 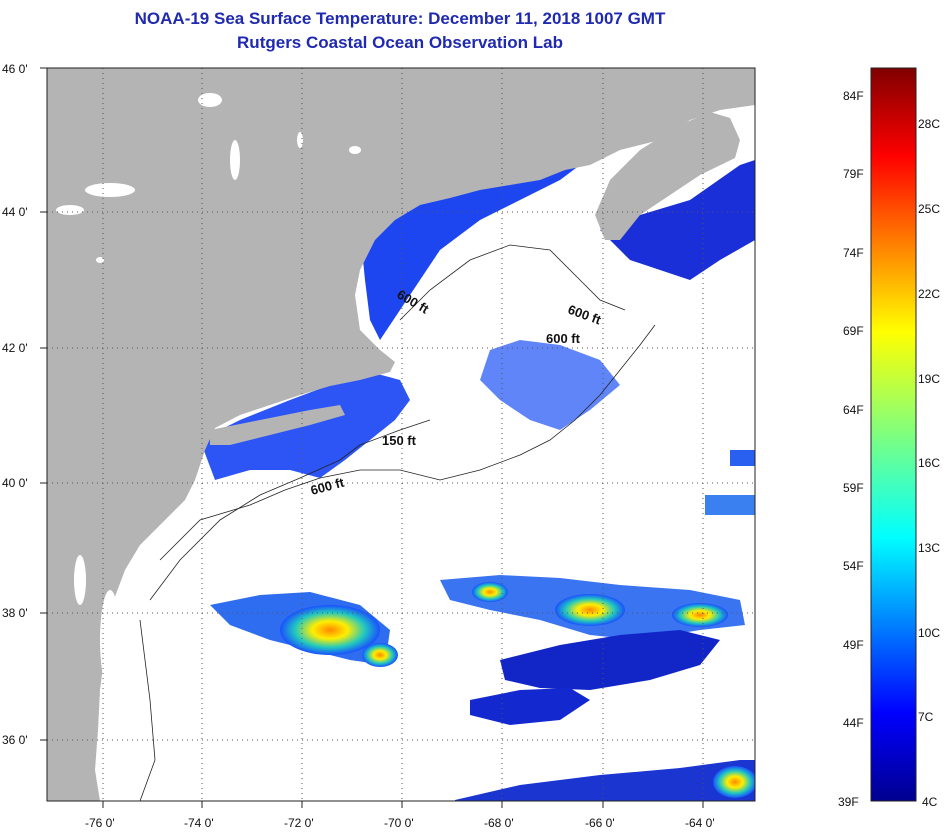 What do you see at coordinates (929, 463) in the screenshot?
I see `colorbar-c-label: 16C` at bounding box center [929, 463].